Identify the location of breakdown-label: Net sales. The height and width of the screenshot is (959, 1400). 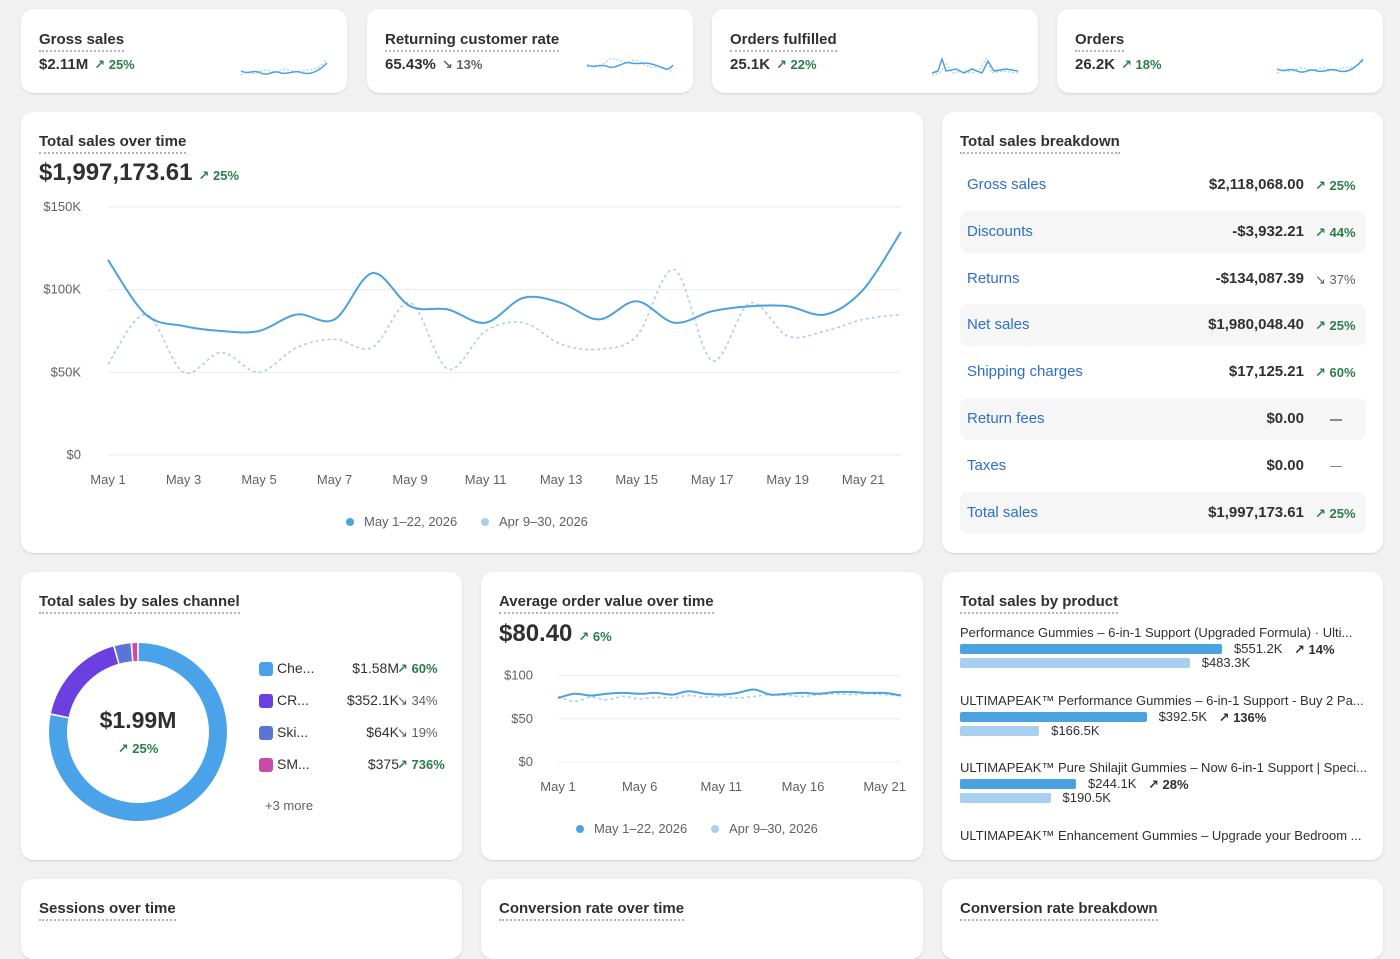
(998, 324).